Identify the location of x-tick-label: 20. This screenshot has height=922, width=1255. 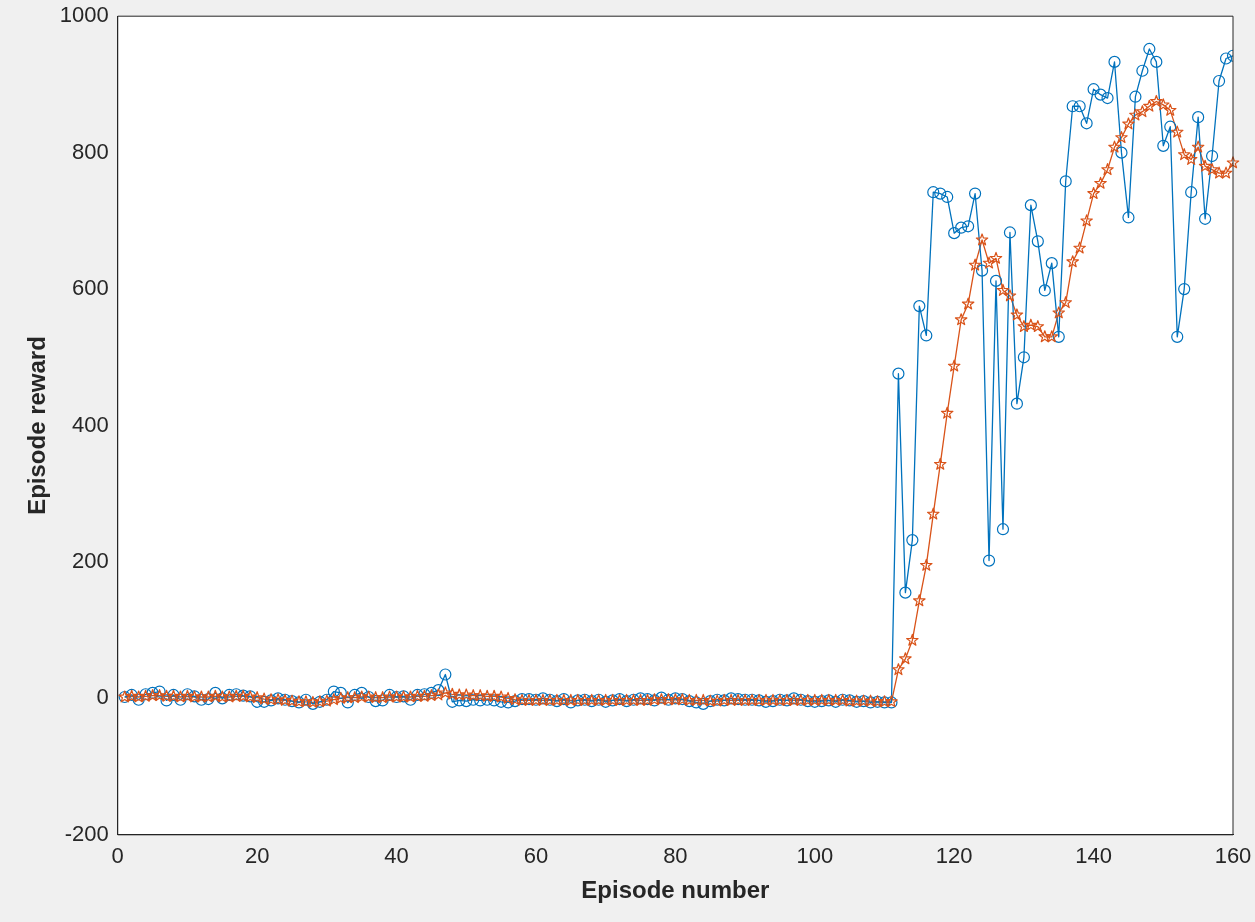
(257, 856).